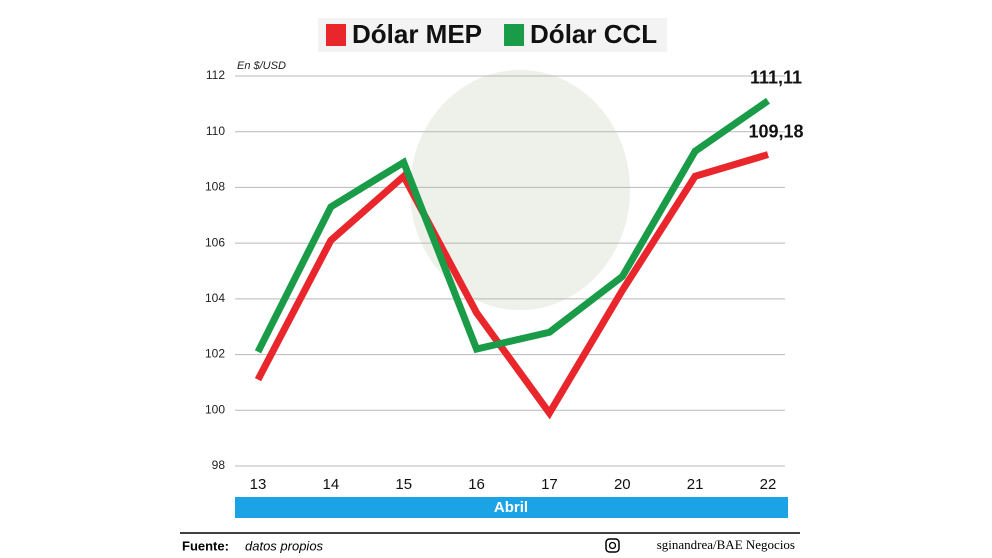  I want to click on y-tick-label: 112, so click(215, 75).